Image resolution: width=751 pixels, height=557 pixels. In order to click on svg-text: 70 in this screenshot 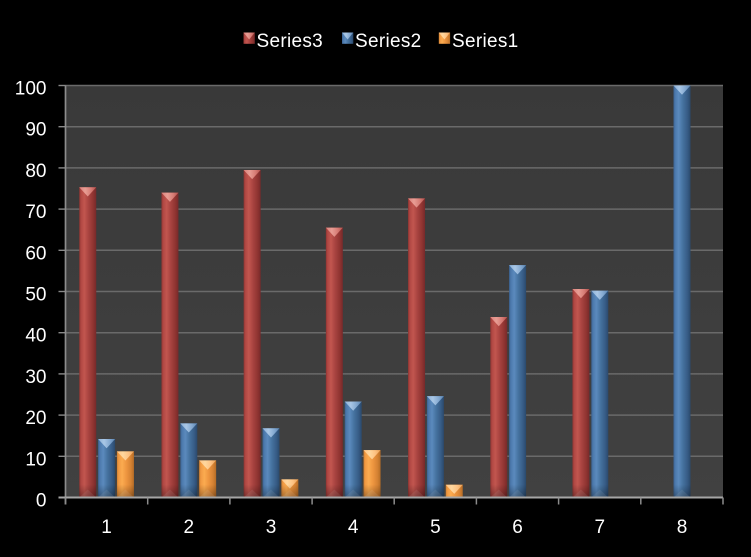, I will do `click(35, 212)`.